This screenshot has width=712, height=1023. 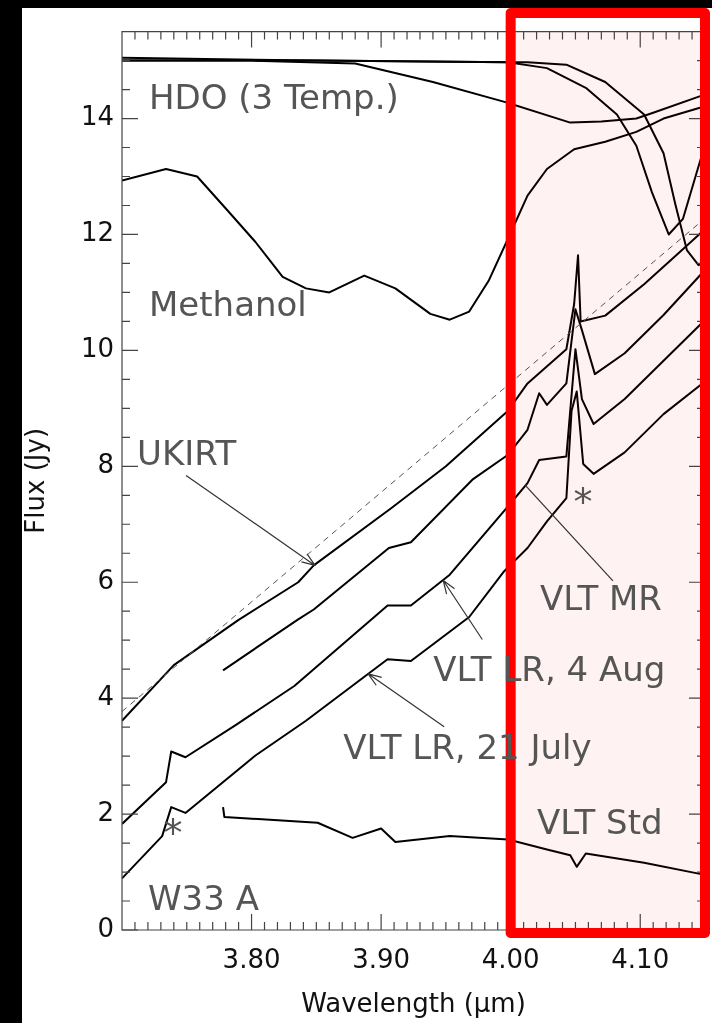 I want to click on annotation: Methanol, so click(x=228, y=304).